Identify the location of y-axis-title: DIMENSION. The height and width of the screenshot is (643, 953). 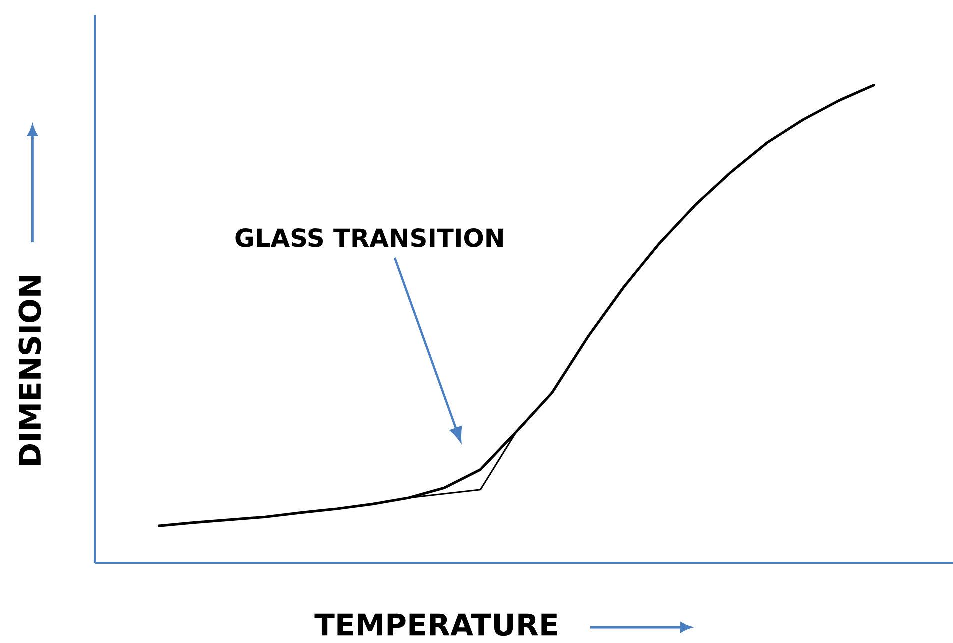
(30, 370).